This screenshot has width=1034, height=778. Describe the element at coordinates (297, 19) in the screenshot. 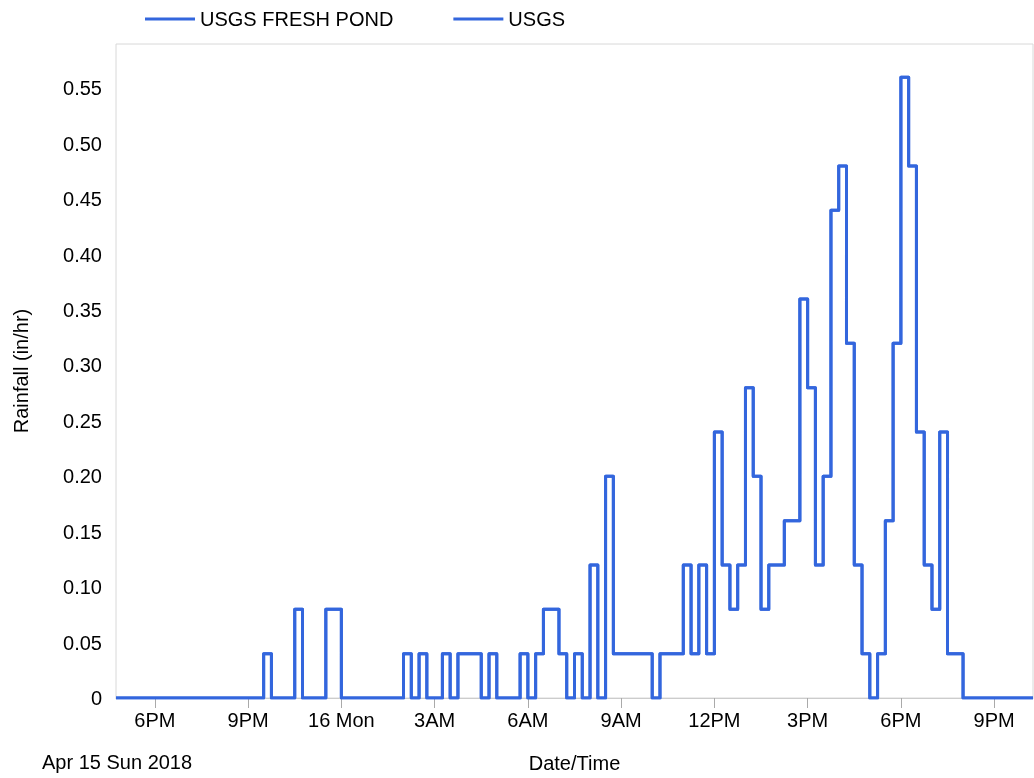

I see `legend-label: USGS FRESH POND` at that location.